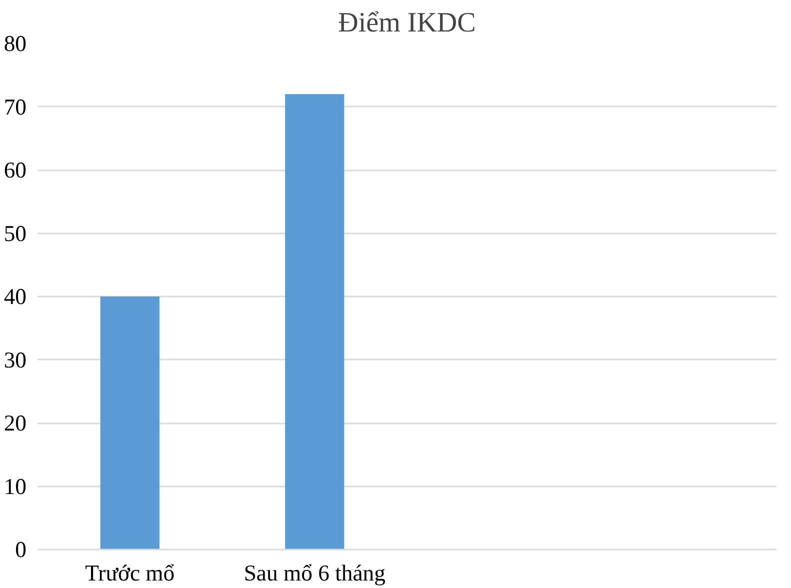 This screenshot has height=588, width=791. Describe the element at coordinates (130, 573) in the screenshot. I see `x-tick-label: Trước mổ` at that location.